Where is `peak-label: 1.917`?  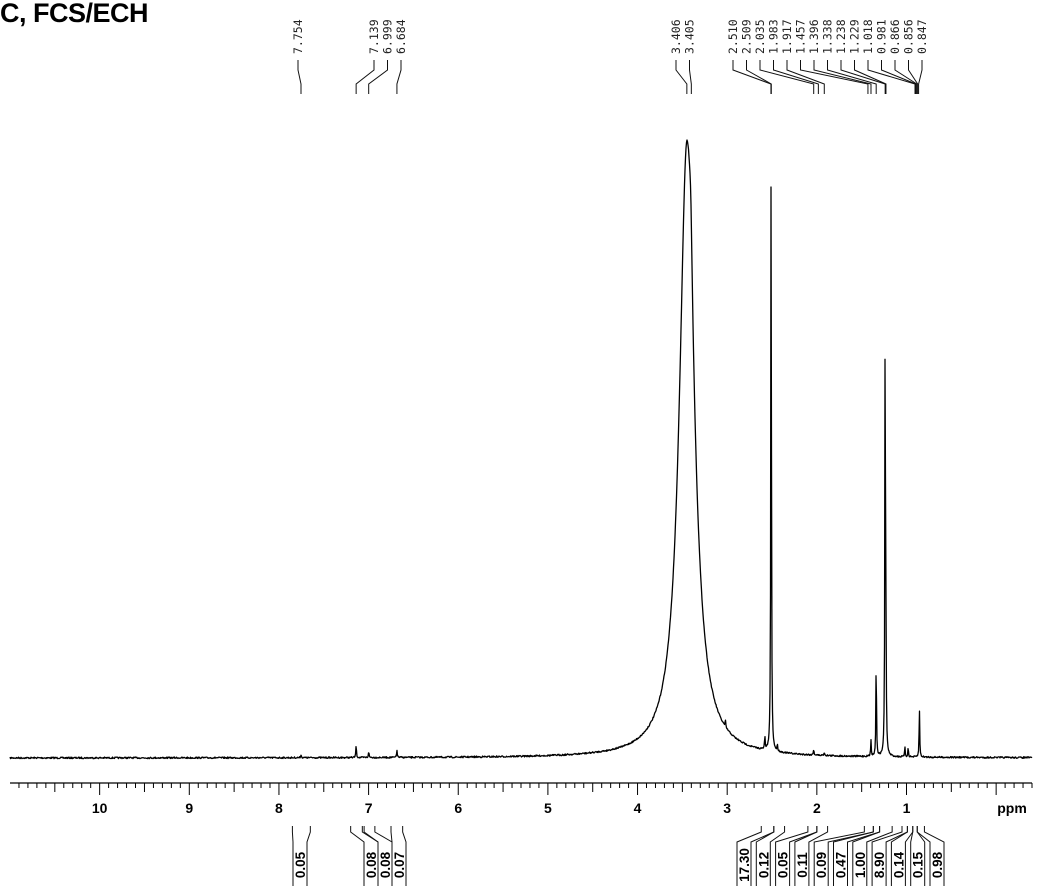
peak-label: 1.917 is located at coordinates (787, 36).